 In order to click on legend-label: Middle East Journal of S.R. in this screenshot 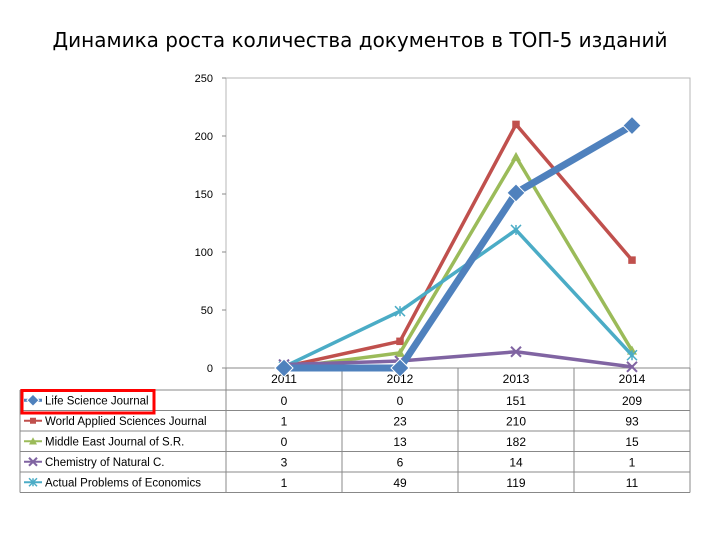, I will do `click(114, 442)`.